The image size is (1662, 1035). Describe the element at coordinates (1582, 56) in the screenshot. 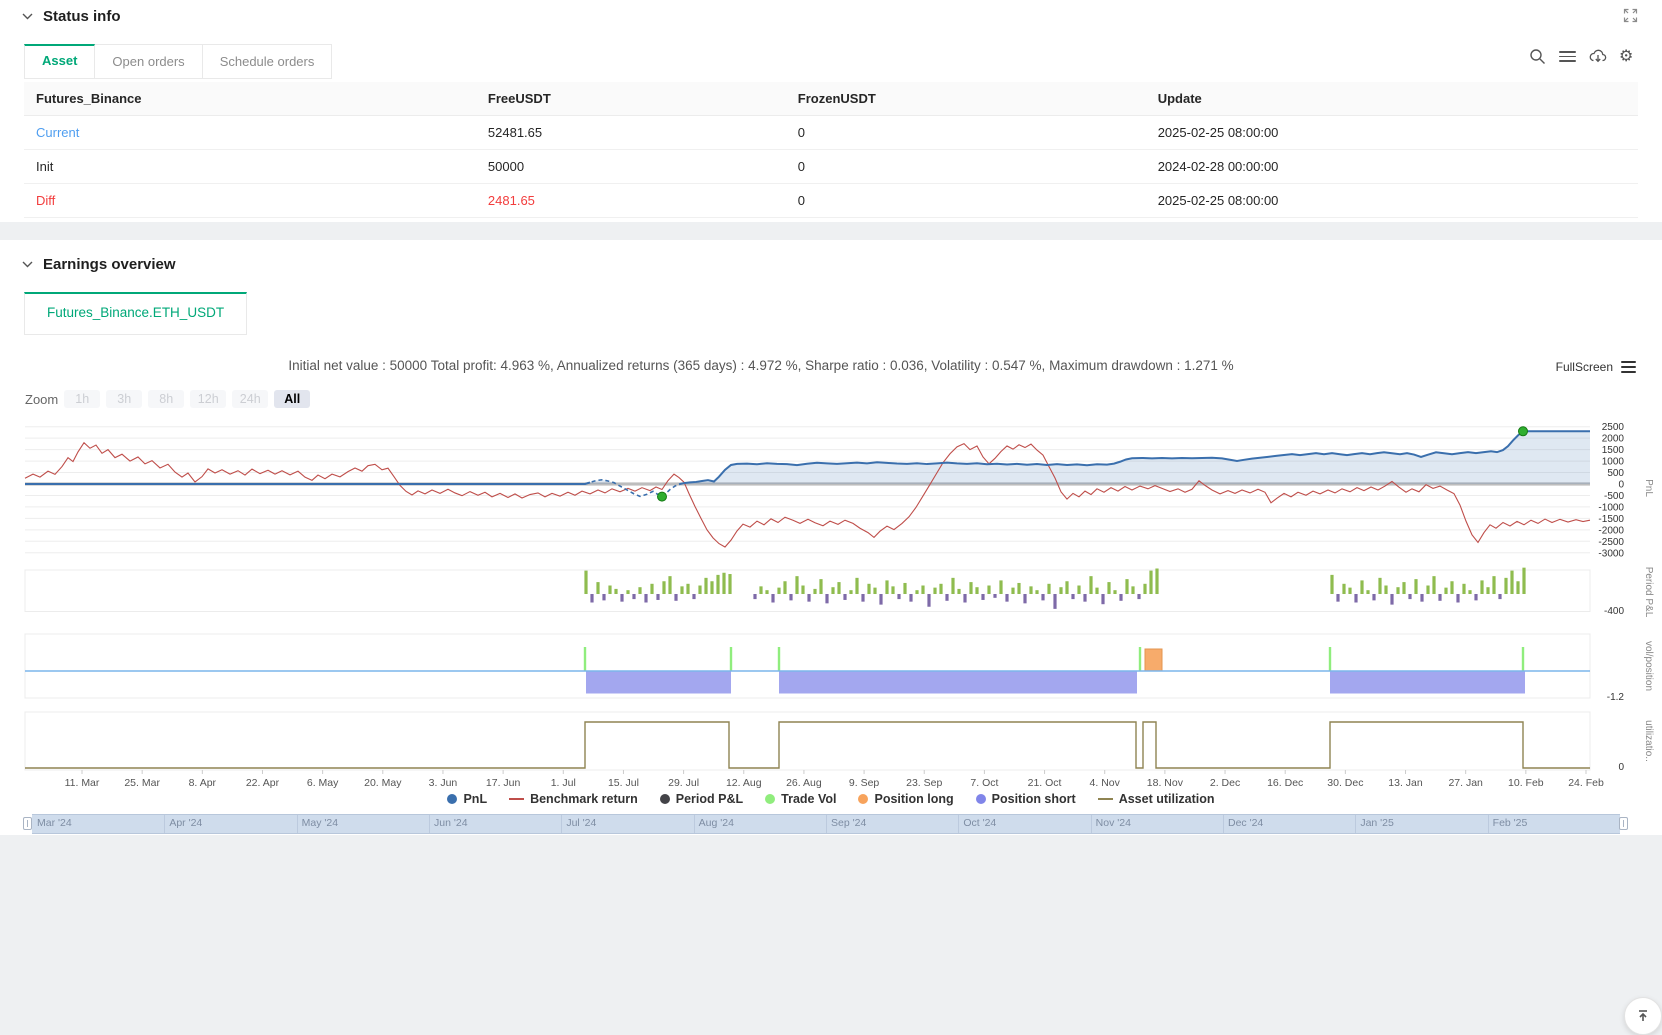

I see `status-toolbar: ⚙` at that location.